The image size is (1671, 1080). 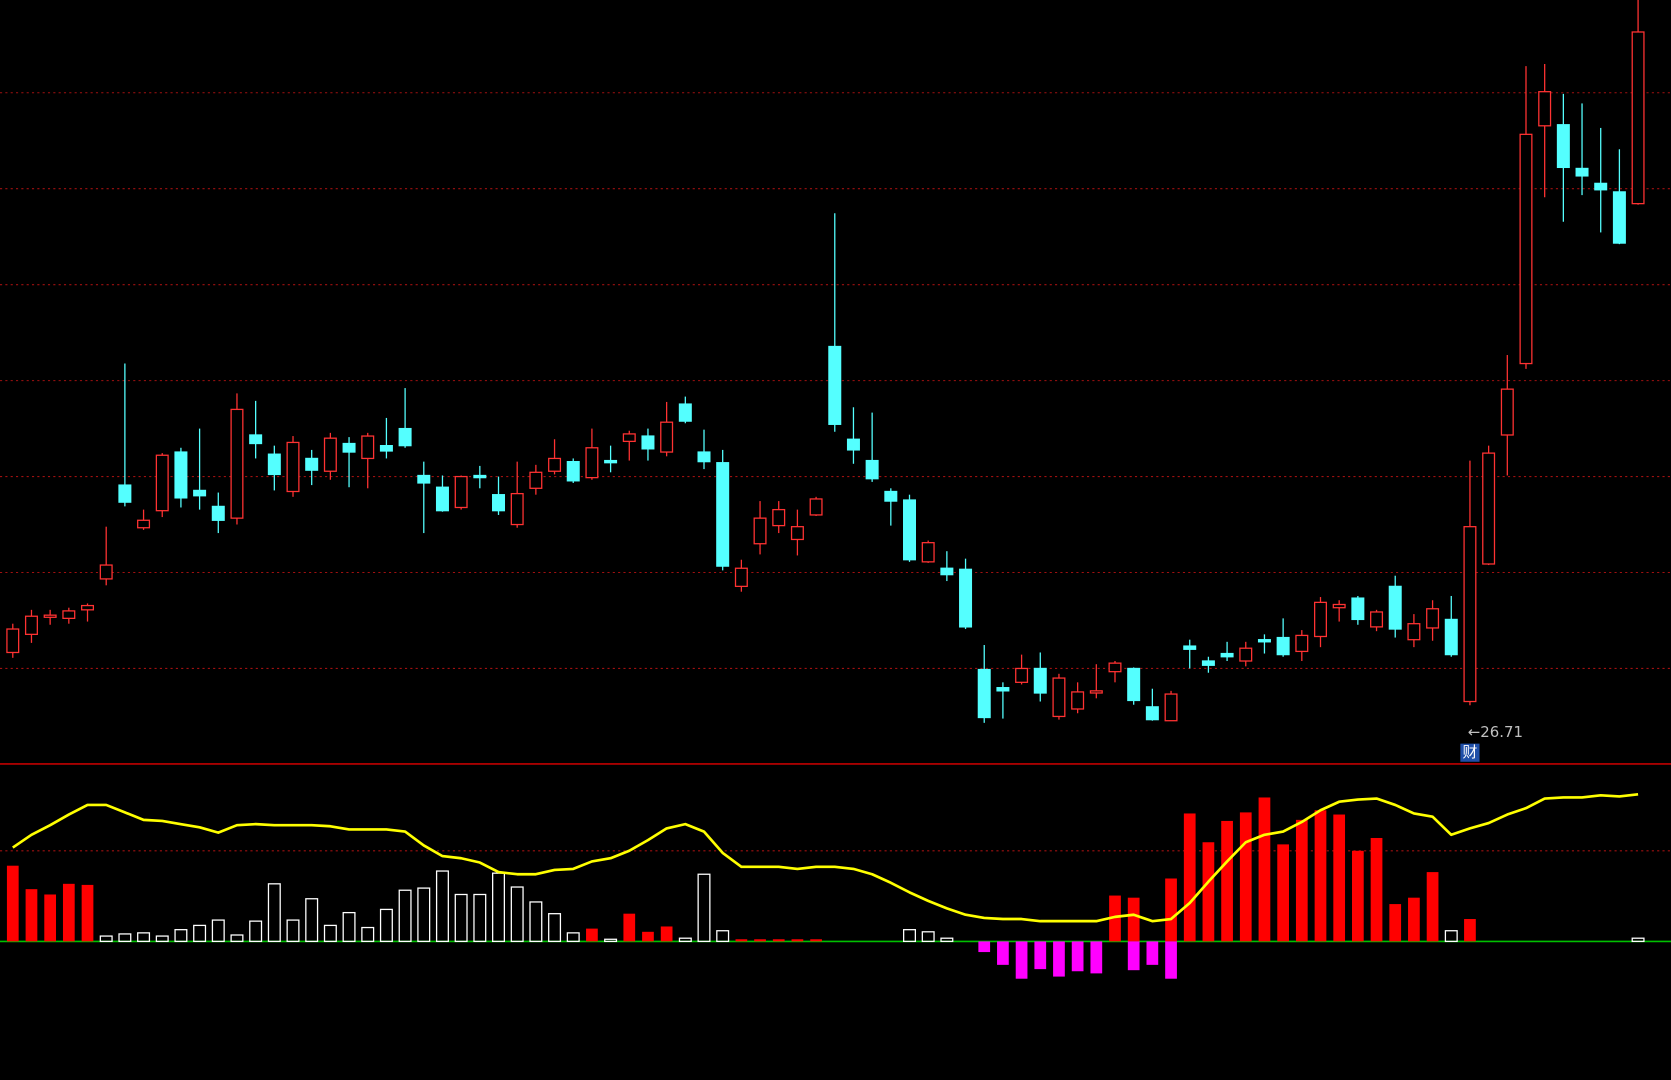 I want to click on low-annotation: ←26.71, so click(x=1495, y=732).